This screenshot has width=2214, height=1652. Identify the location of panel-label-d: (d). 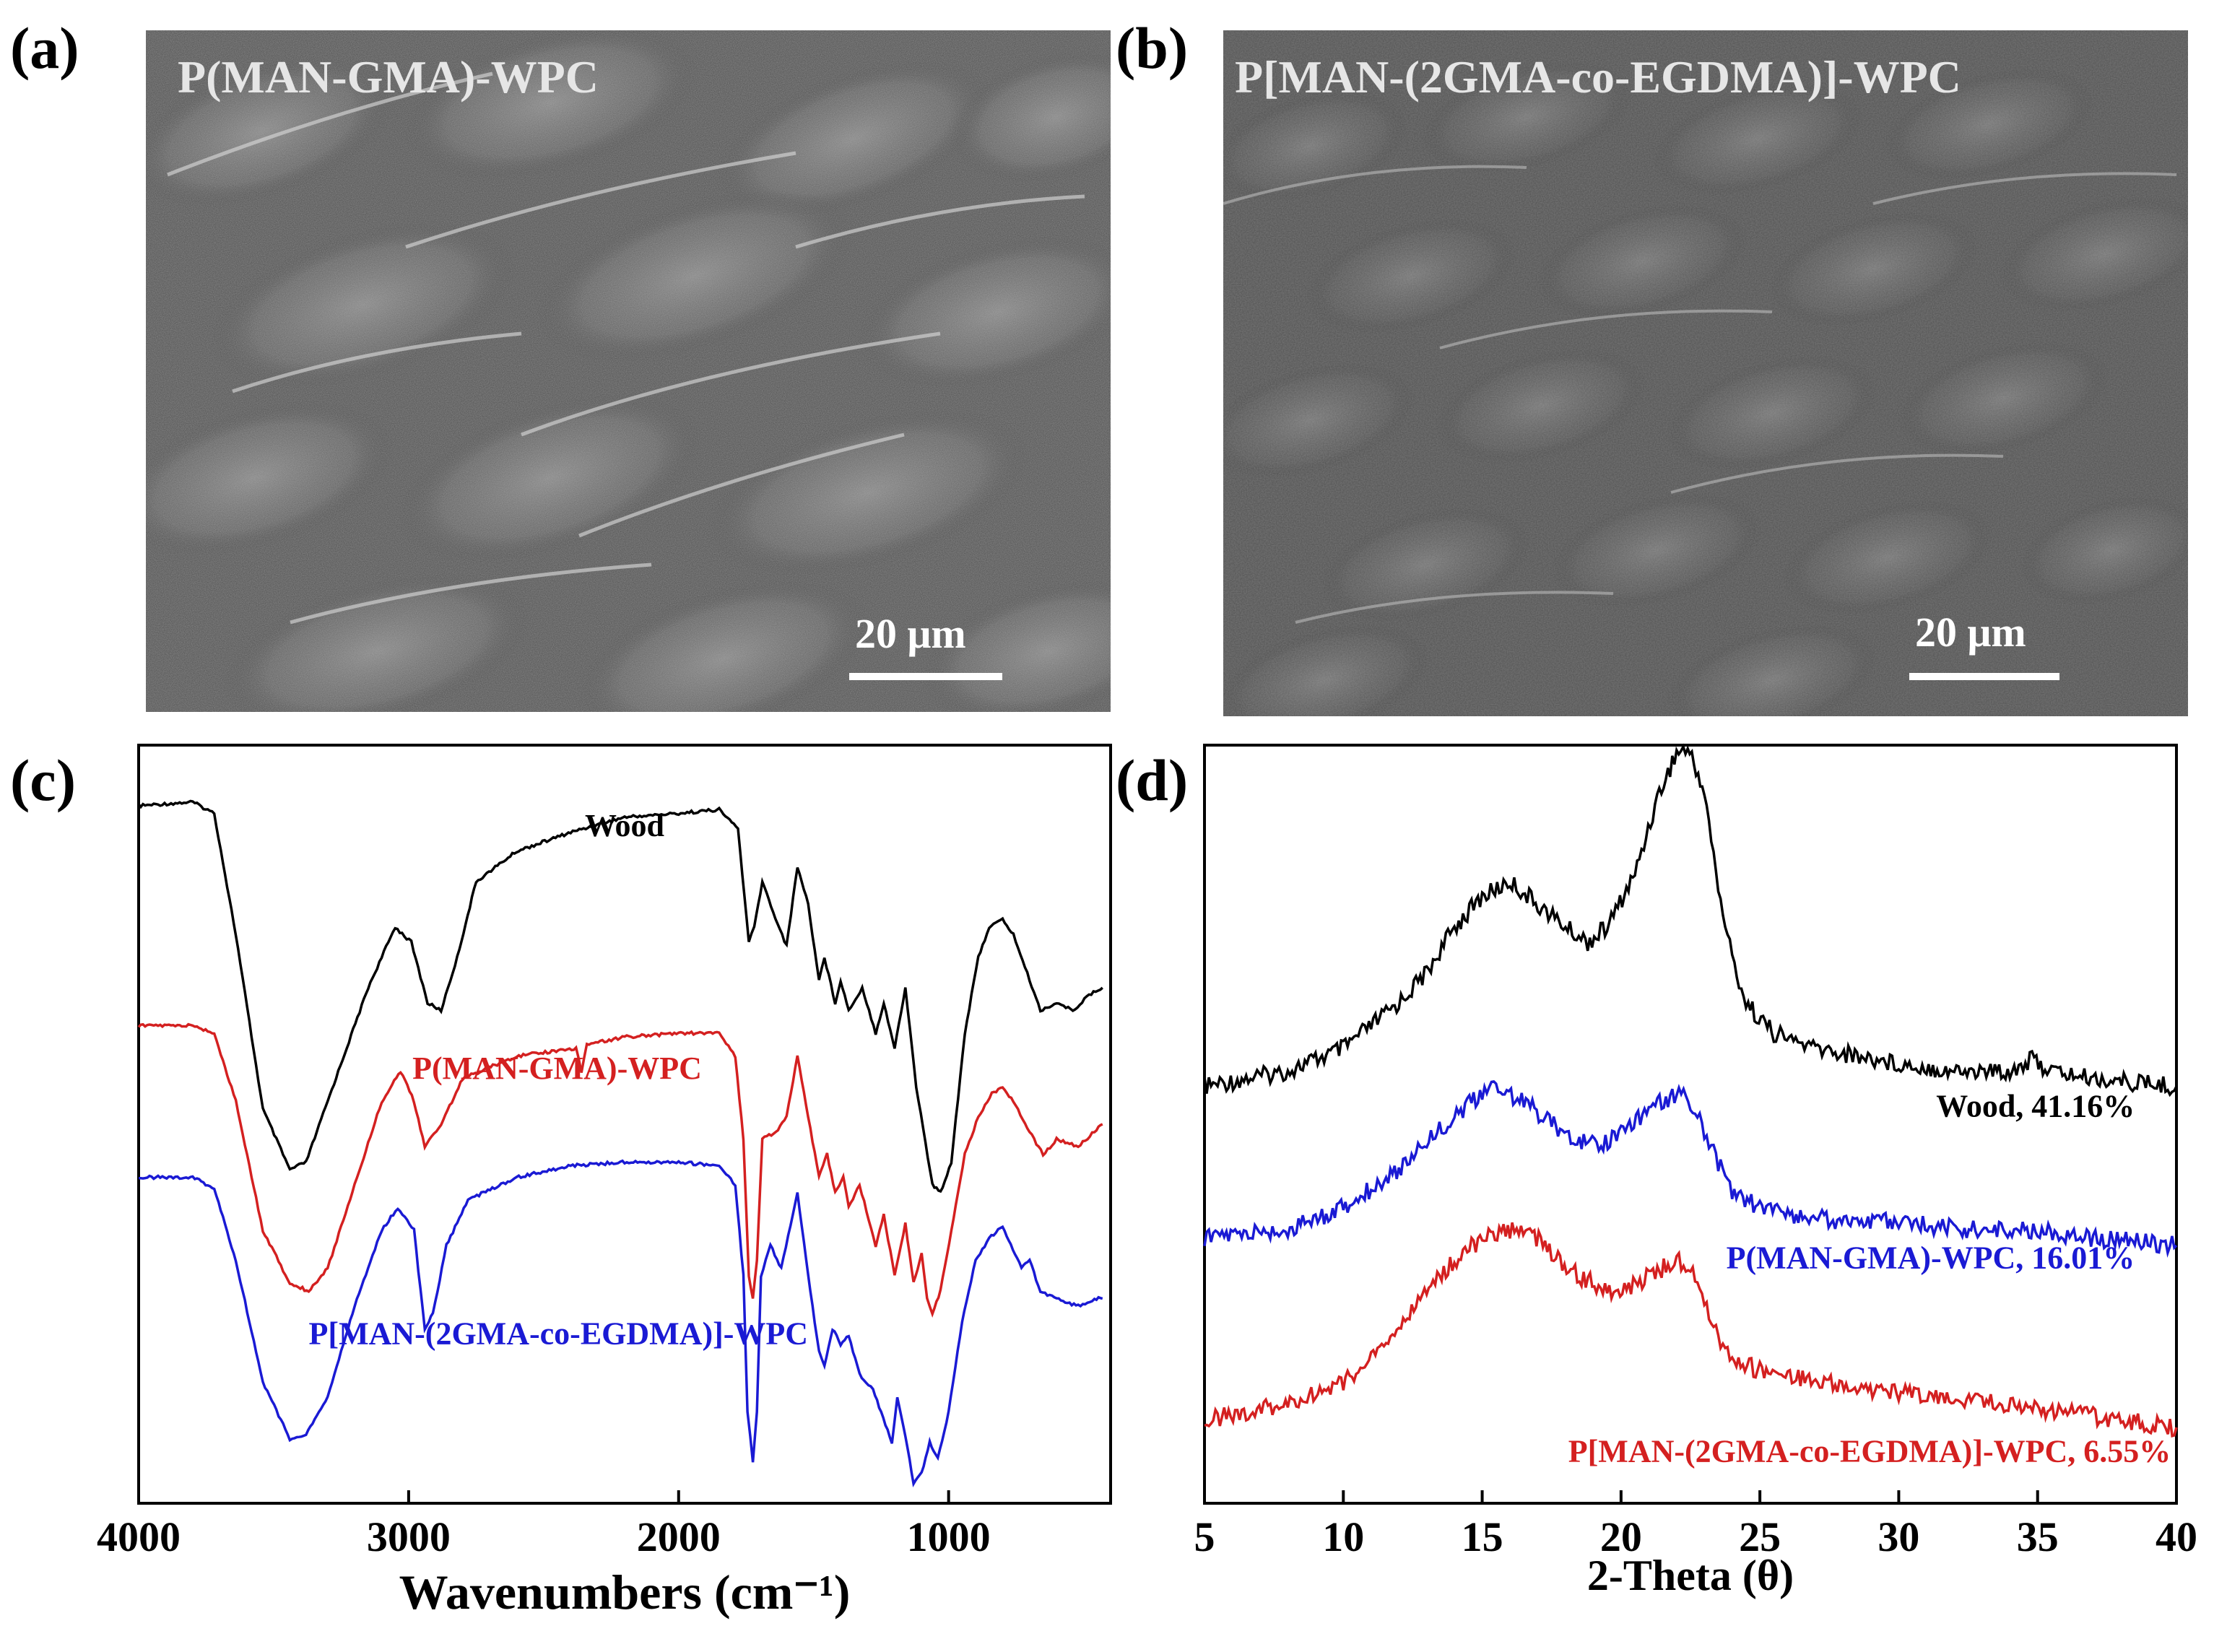
(1152, 780).